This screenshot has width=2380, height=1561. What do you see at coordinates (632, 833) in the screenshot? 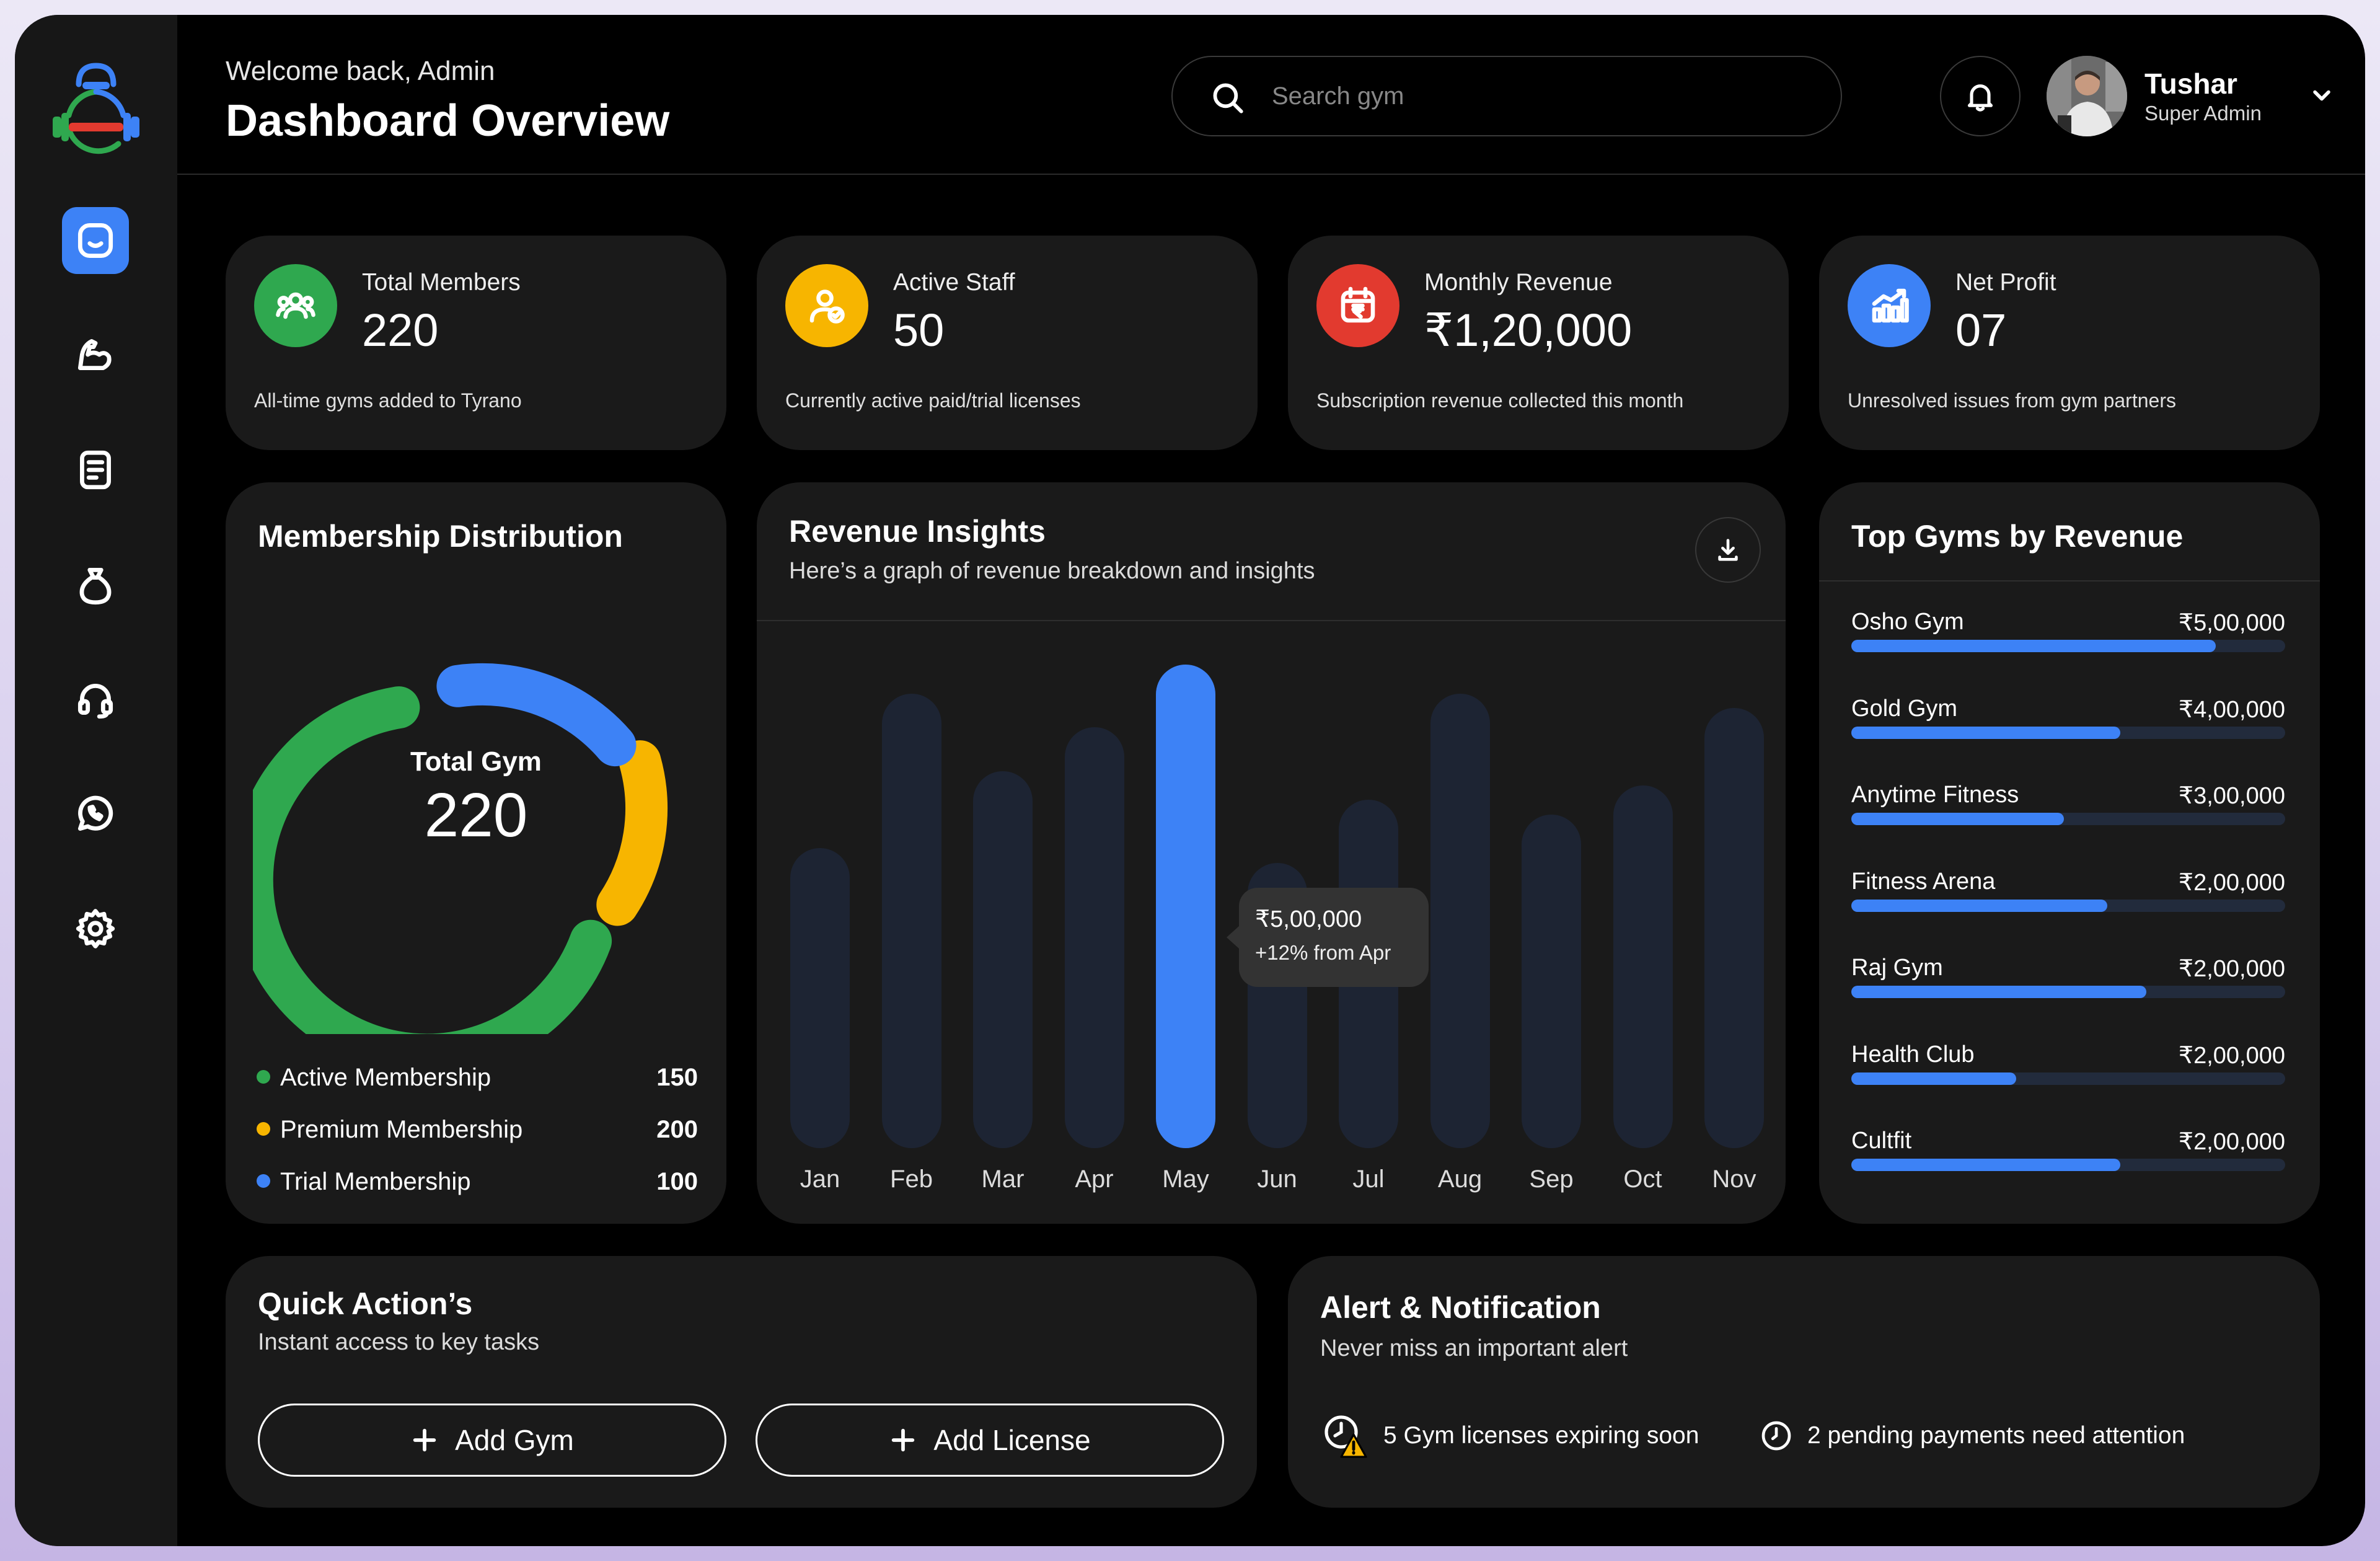
I see `donut-segment-premium` at bounding box center [632, 833].